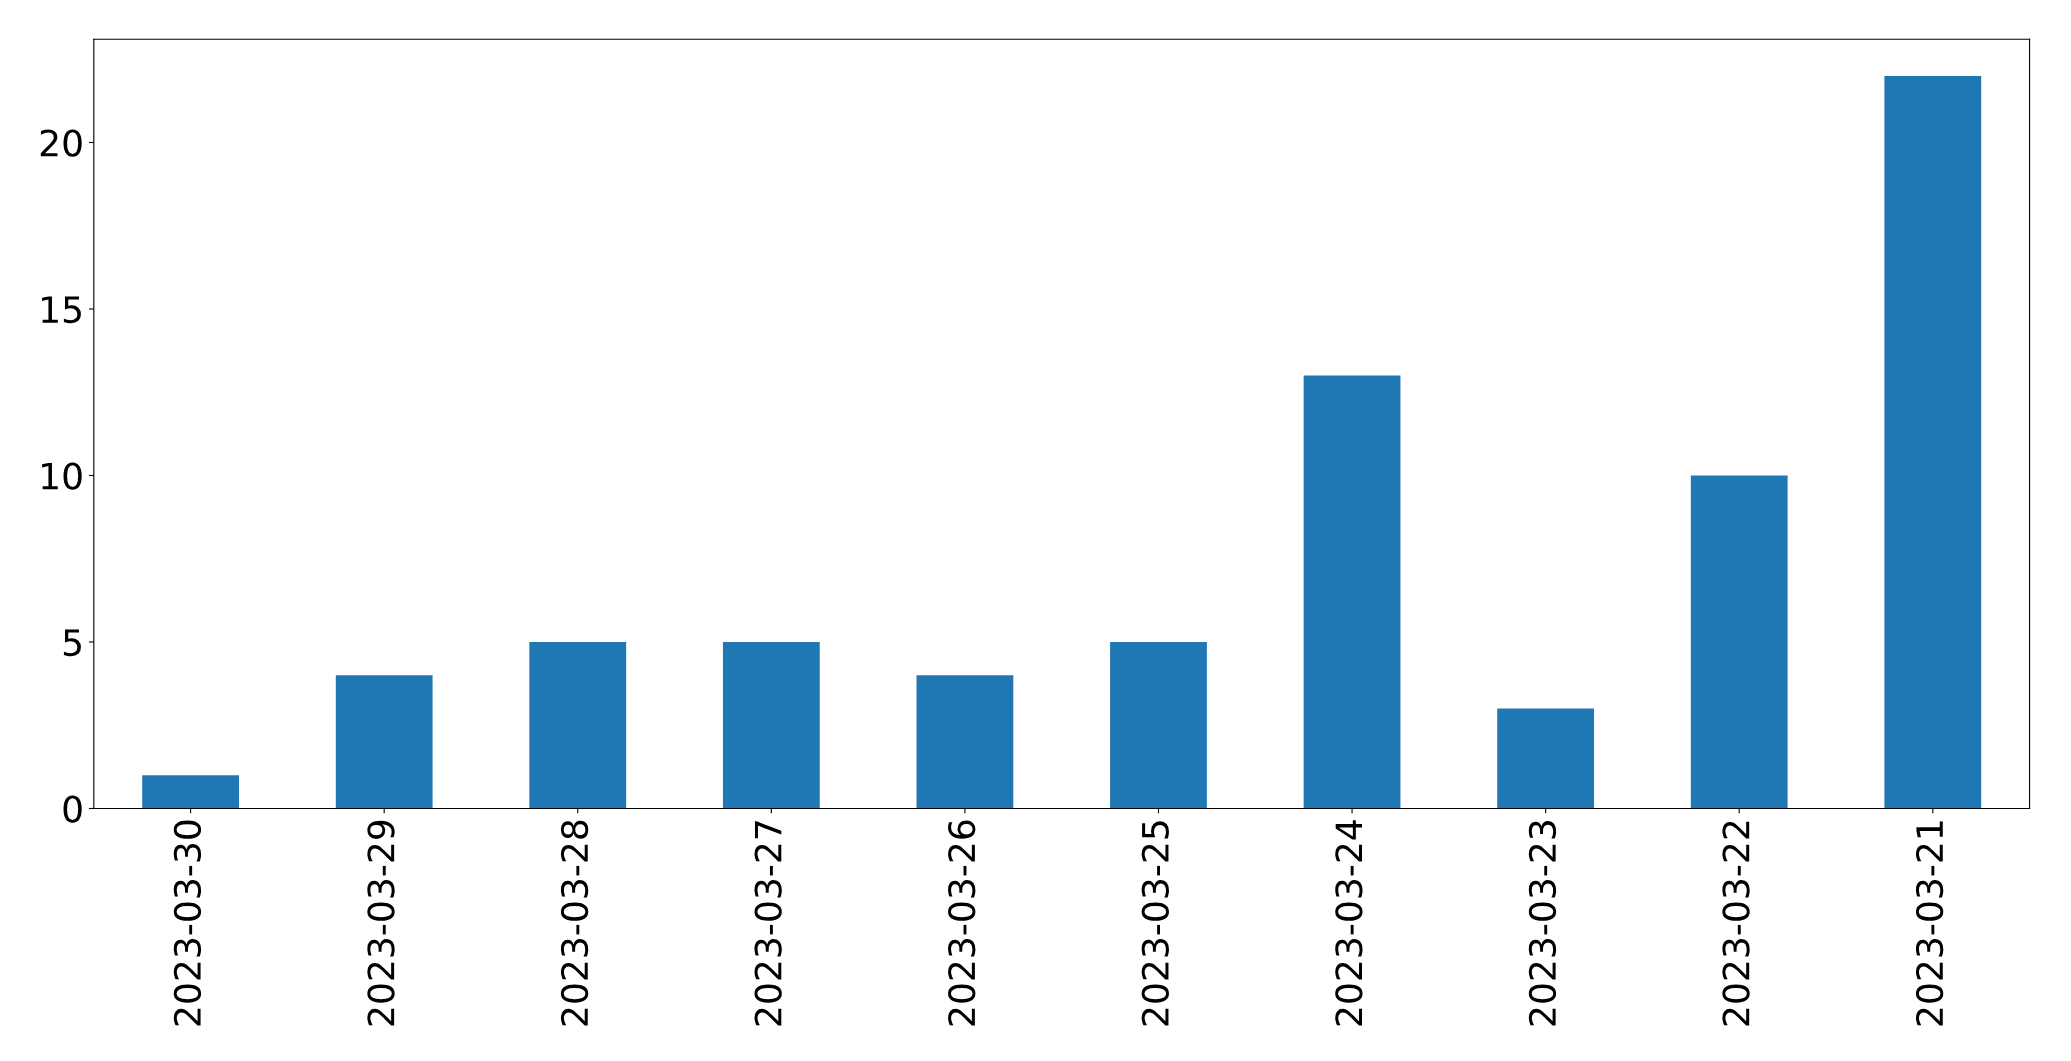 This screenshot has width=2071, height=1061. Describe the element at coordinates (1736, 923) in the screenshot. I see `x-tick-label: 2023-03-22` at that location.